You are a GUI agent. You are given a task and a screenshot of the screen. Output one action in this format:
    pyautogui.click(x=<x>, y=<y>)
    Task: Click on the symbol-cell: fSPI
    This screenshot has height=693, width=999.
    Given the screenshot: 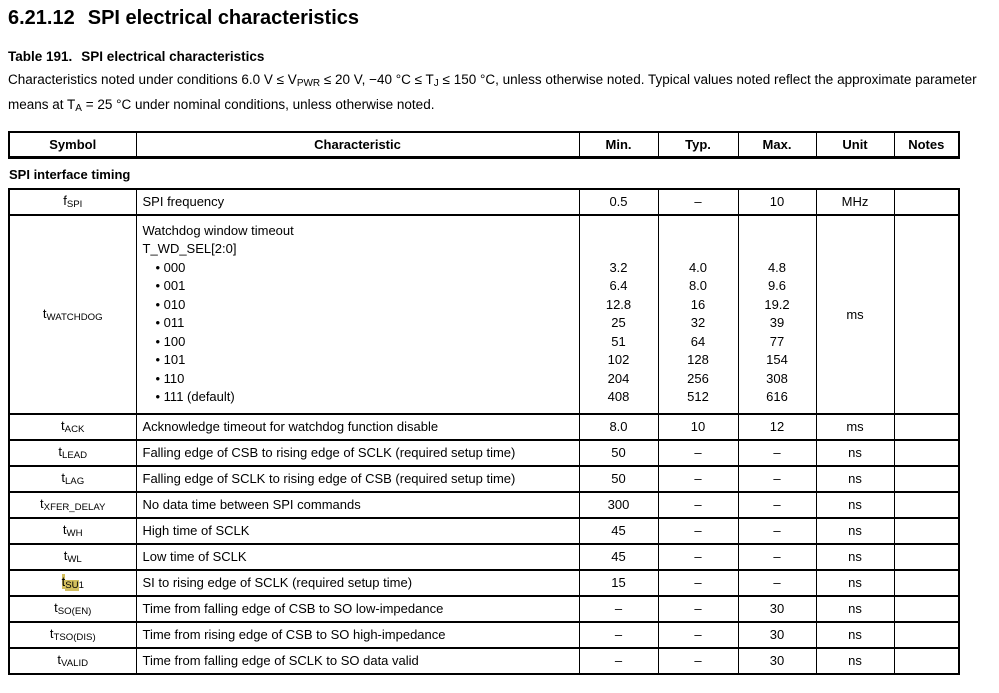 What is the action you would take?
    pyautogui.click(x=72, y=201)
    